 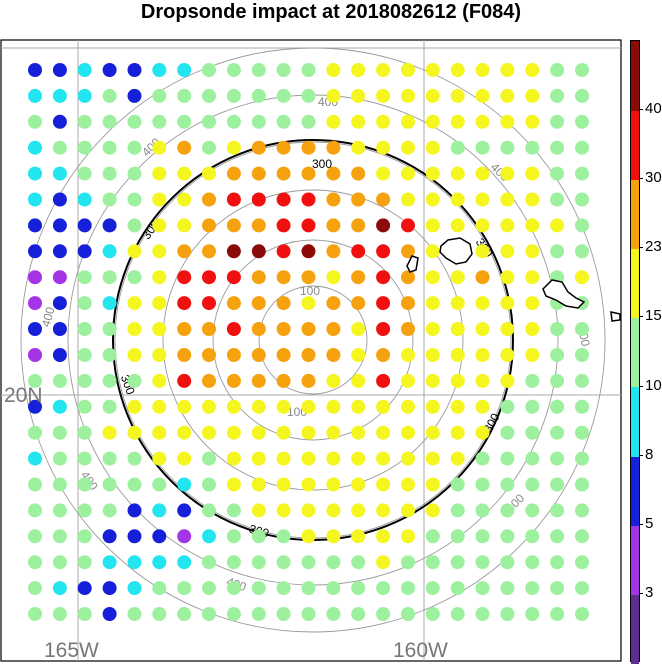 What do you see at coordinates (653, 247) in the screenshot?
I see `colorbar-tick-label: 23` at bounding box center [653, 247].